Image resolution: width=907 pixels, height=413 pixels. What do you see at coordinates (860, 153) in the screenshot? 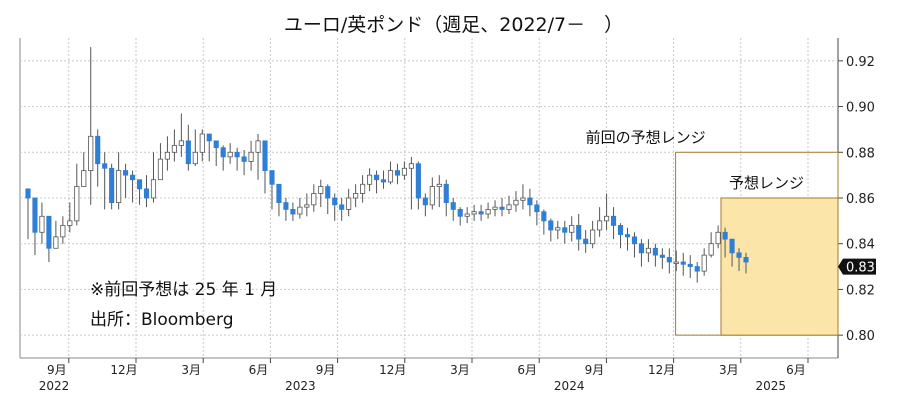
I see `y-tick-label: 0.88` at bounding box center [860, 153].